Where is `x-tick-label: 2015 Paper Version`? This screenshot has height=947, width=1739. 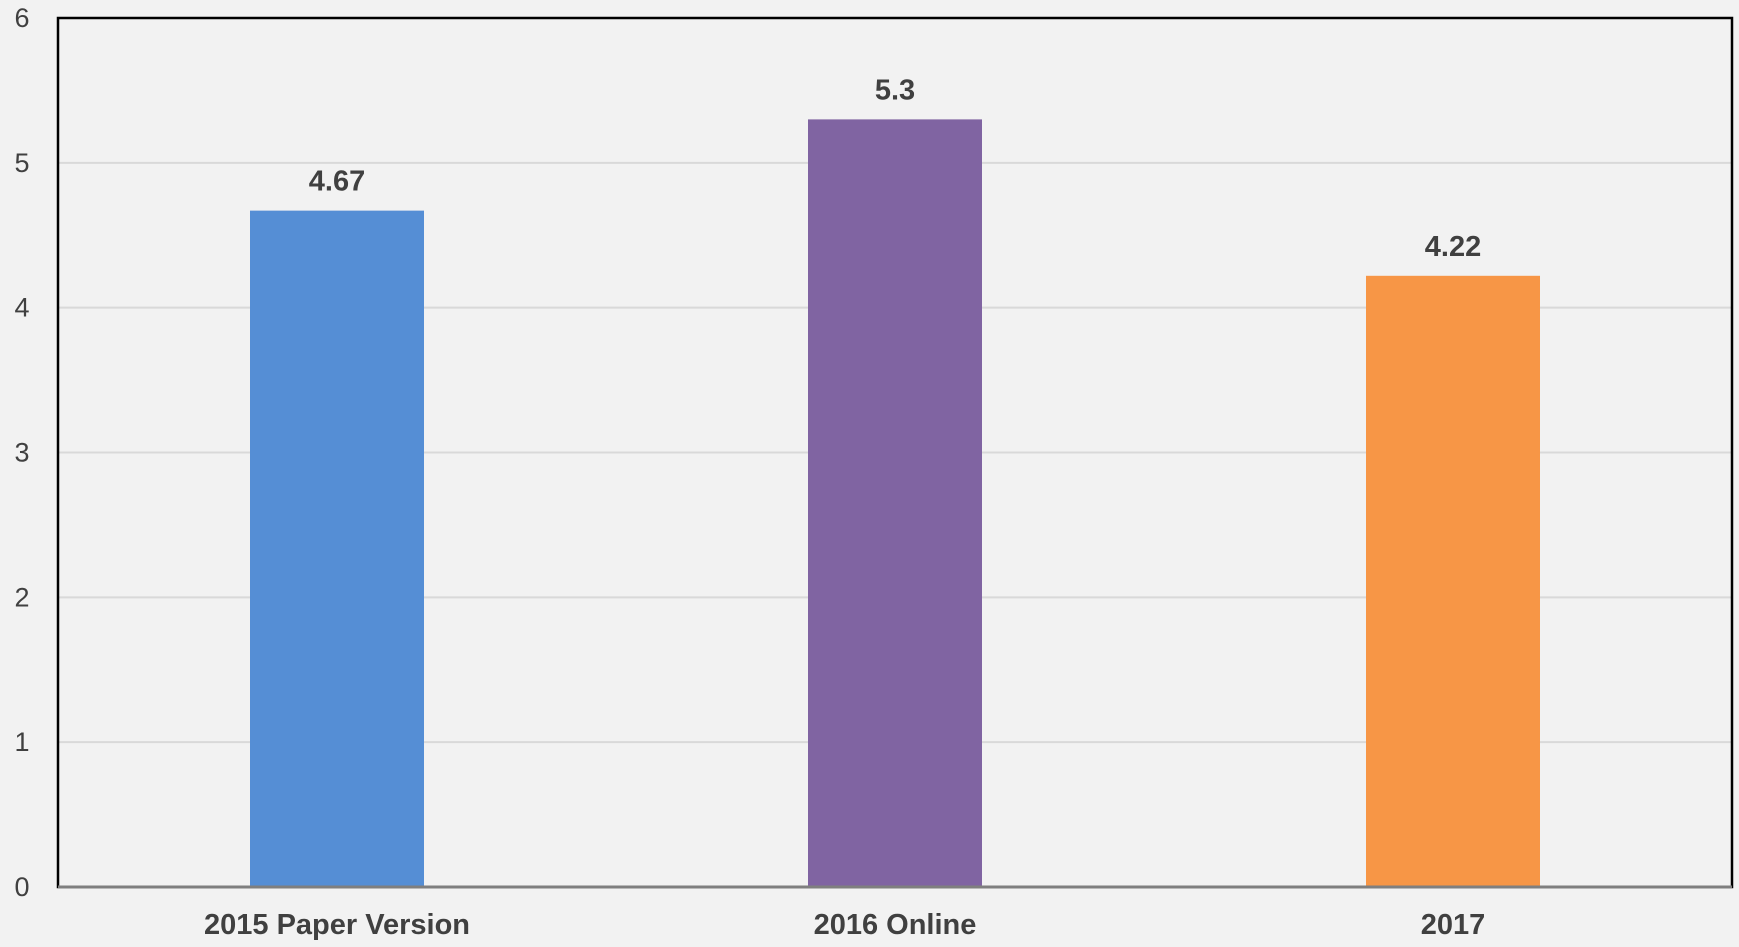 x-tick-label: 2015 Paper Version is located at coordinates (337, 925).